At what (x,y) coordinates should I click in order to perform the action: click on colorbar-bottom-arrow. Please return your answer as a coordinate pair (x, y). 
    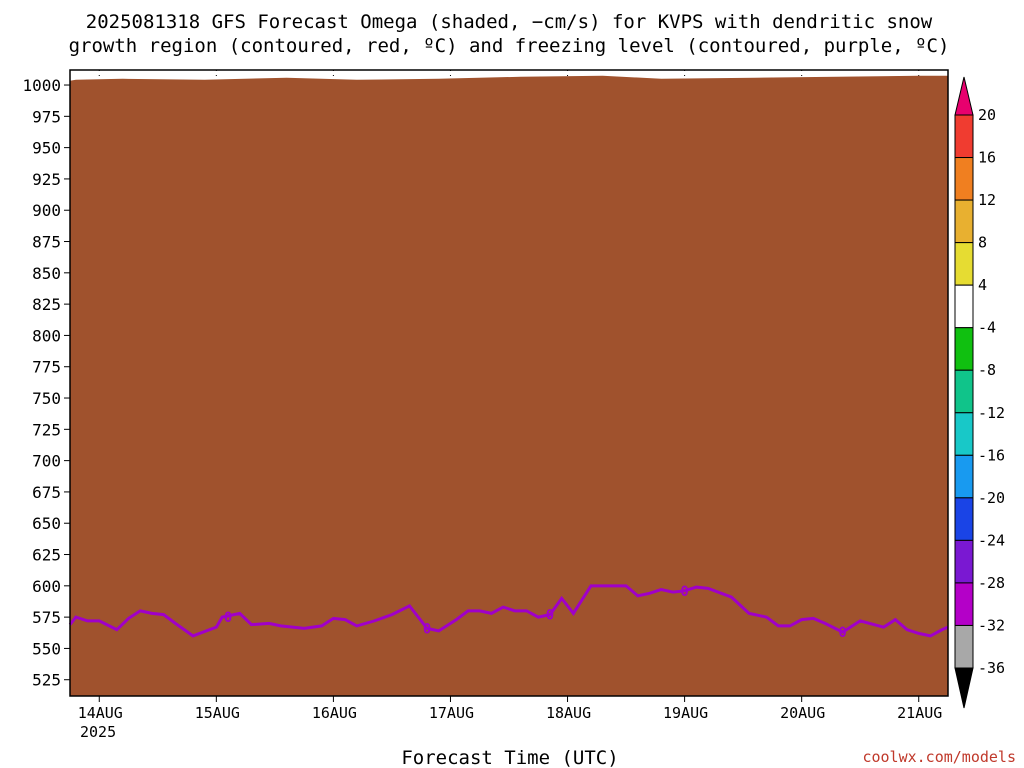
    Looking at the image, I should click on (964, 688).